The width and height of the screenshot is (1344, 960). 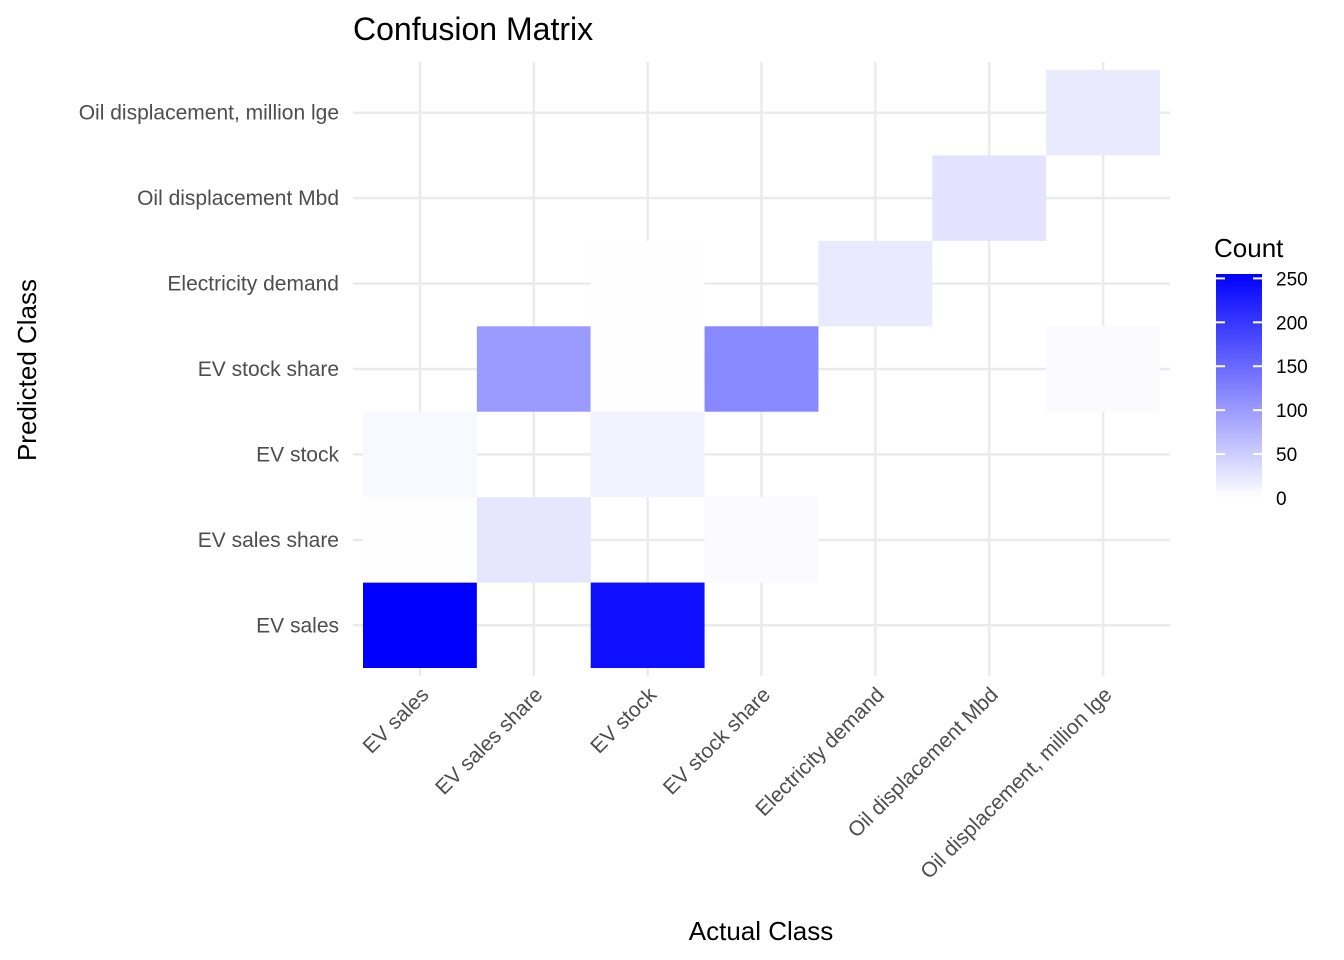 I want to click on y-tick-label: EV sales, so click(x=297, y=625).